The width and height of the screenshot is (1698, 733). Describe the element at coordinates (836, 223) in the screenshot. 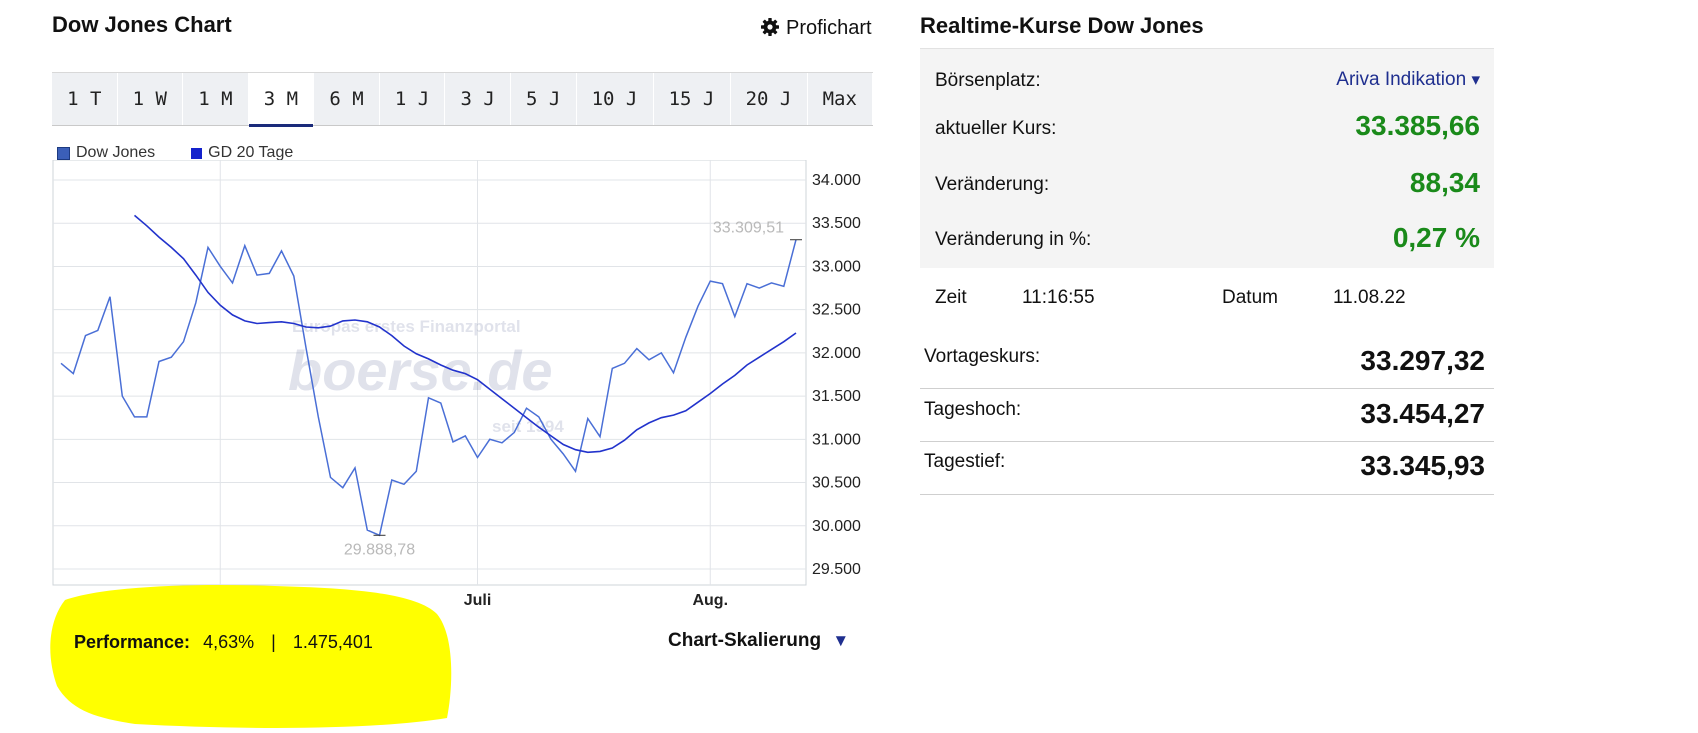

I see `y-tick-label: 33.500` at that location.